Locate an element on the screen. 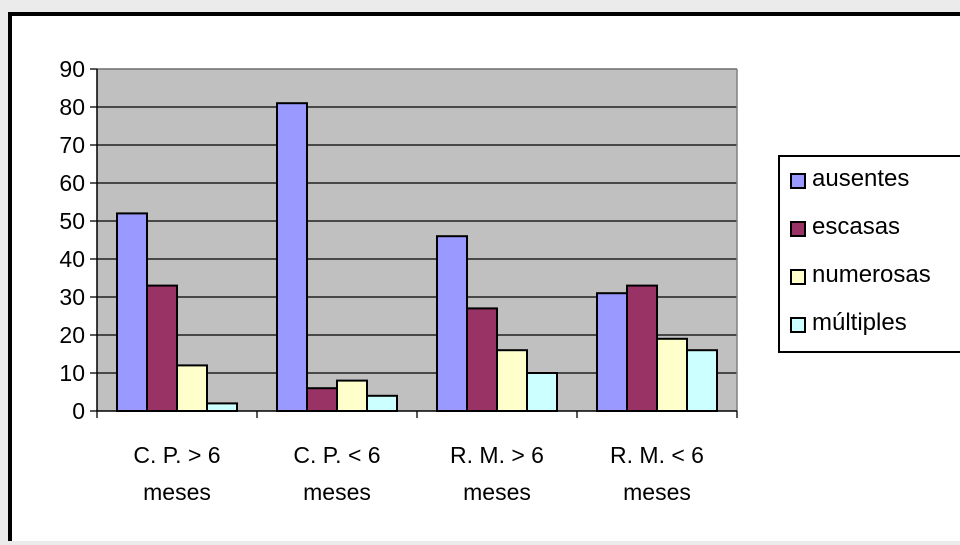 Image resolution: width=960 pixels, height=545 pixels. y-tick-label: 60 is located at coordinates (72, 183).